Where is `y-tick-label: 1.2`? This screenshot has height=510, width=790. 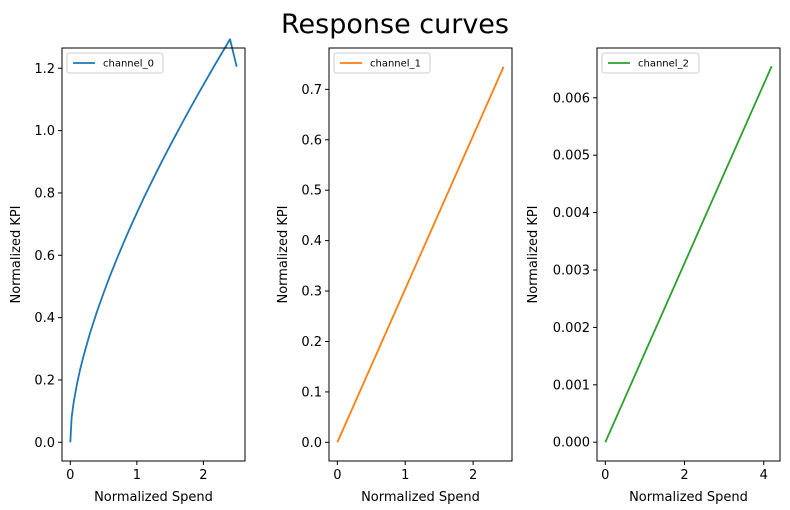 y-tick-label: 1.2 is located at coordinates (44, 69).